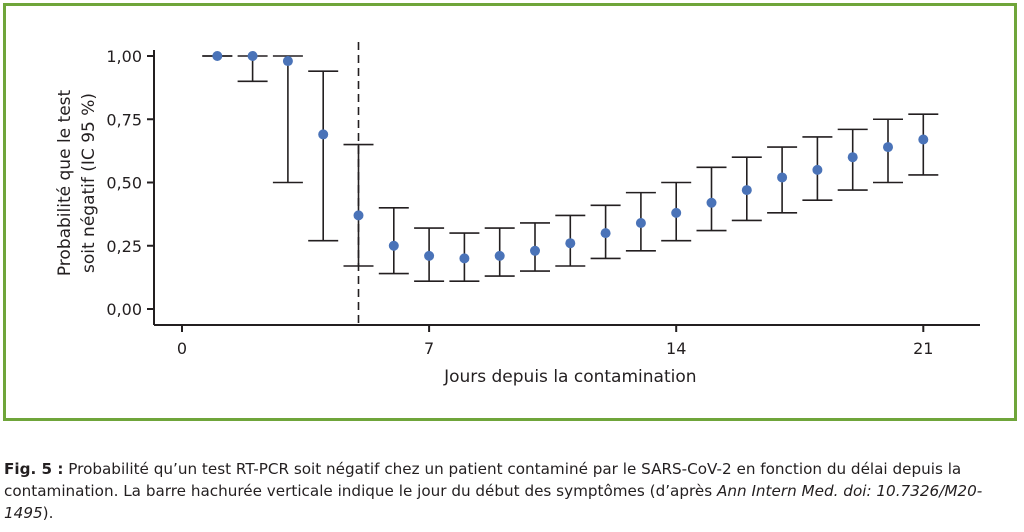 The image size is (1024, 532). I want to click on y-tick-label: 0,00, so click(124, 309).